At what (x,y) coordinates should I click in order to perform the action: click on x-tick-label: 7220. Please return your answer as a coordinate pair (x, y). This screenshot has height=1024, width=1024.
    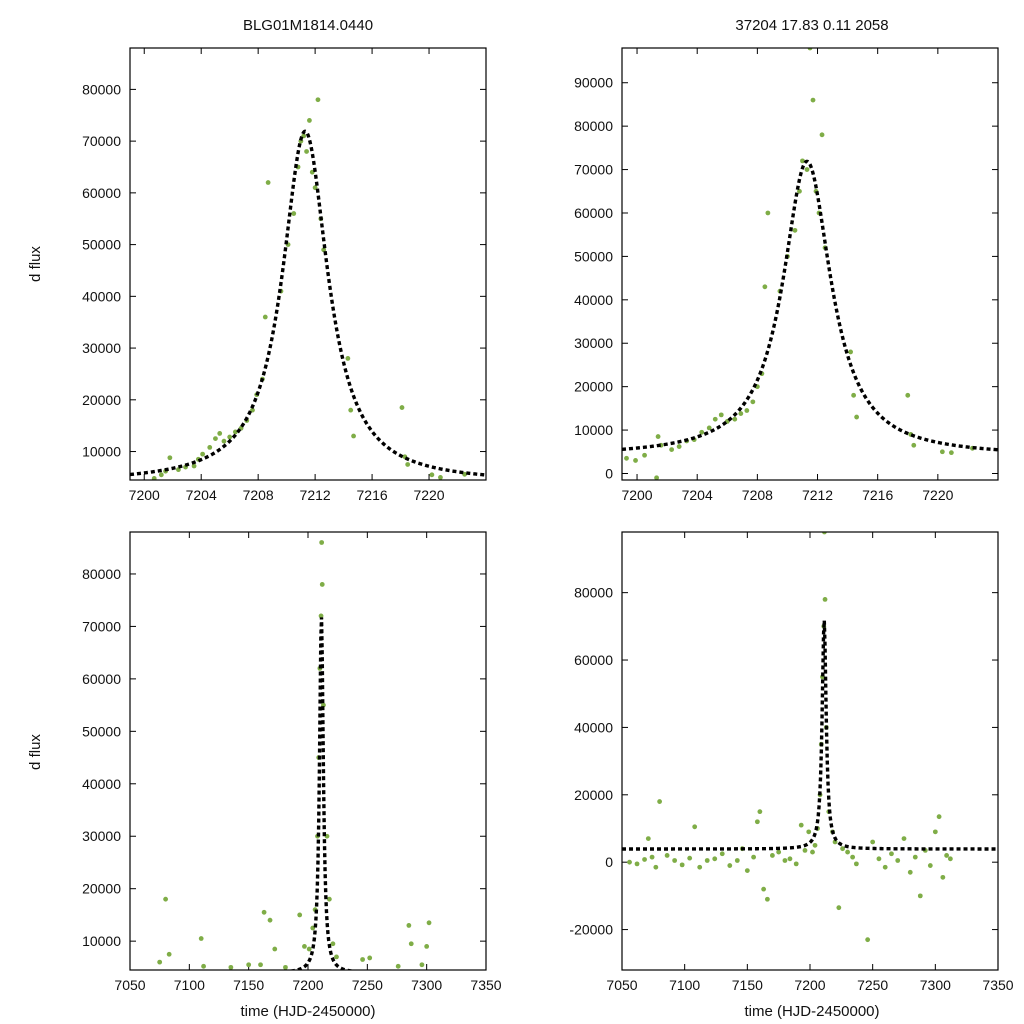
    Looking at the image, I should click on (428, 495).